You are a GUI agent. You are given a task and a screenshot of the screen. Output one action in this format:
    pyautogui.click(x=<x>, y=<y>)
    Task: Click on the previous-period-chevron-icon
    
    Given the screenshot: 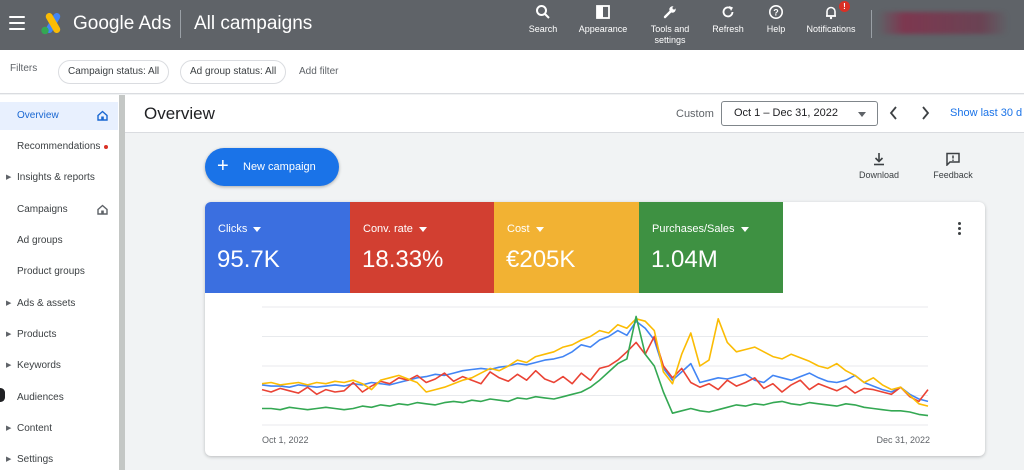 What is the action you would take?
    pyautogui.click(x=894, y=113)
    